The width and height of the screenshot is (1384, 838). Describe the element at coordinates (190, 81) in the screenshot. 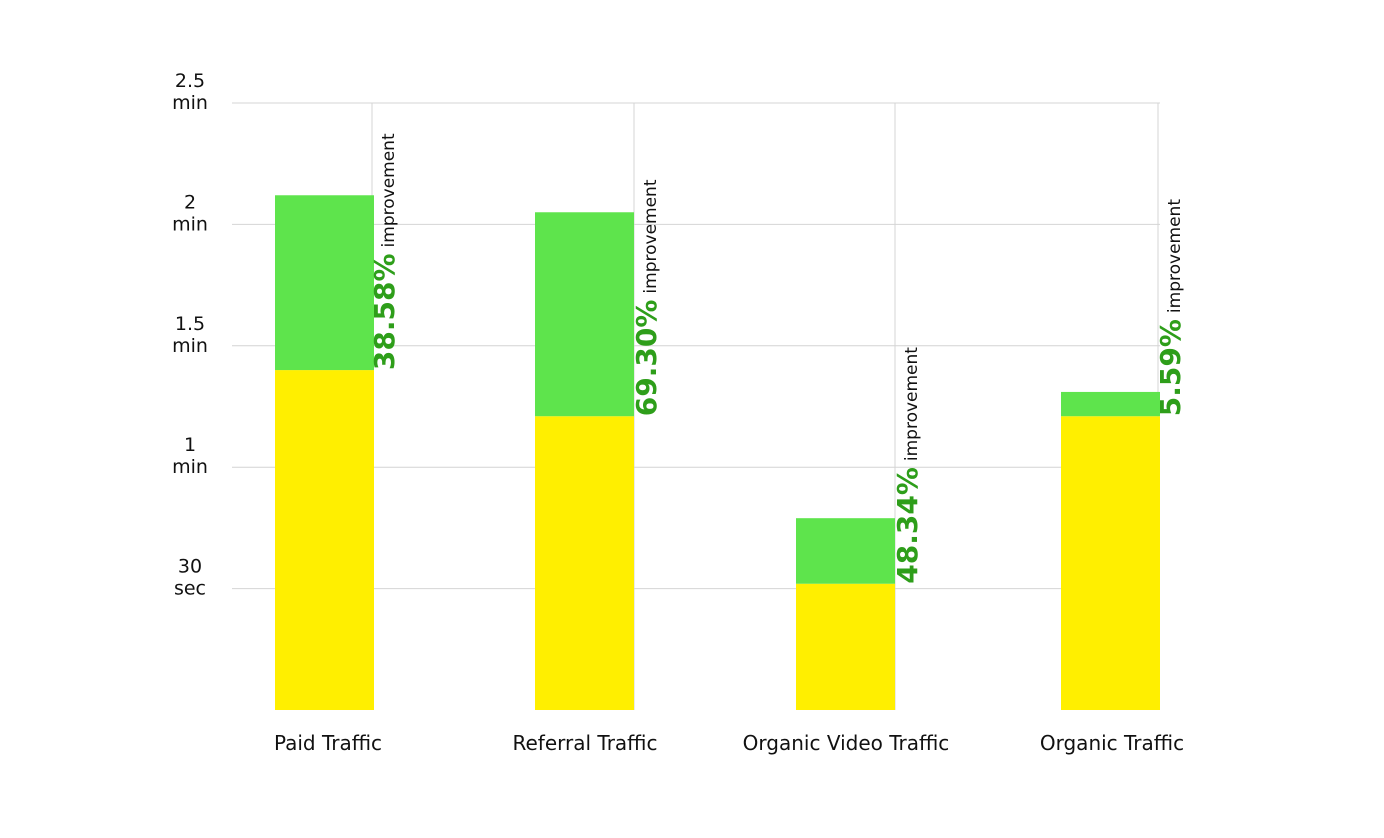

I see `y-tick-label-line: 2.5` at that location.